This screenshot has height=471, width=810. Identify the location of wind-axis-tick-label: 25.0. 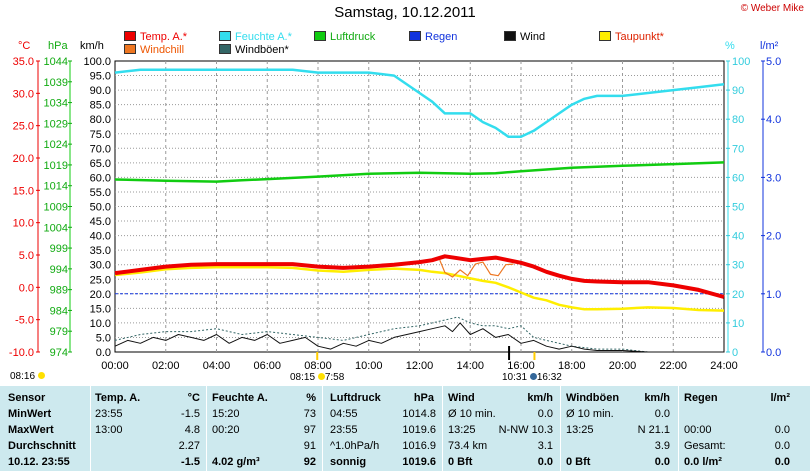
(100, 280).